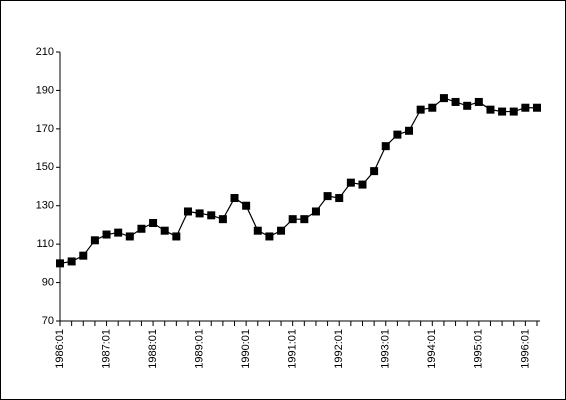 The width and height of the screenshot is (566, 400). Describe the element at coordinates (45, 206) in the screenshot. I see `y-tick-label: 130` at that location.